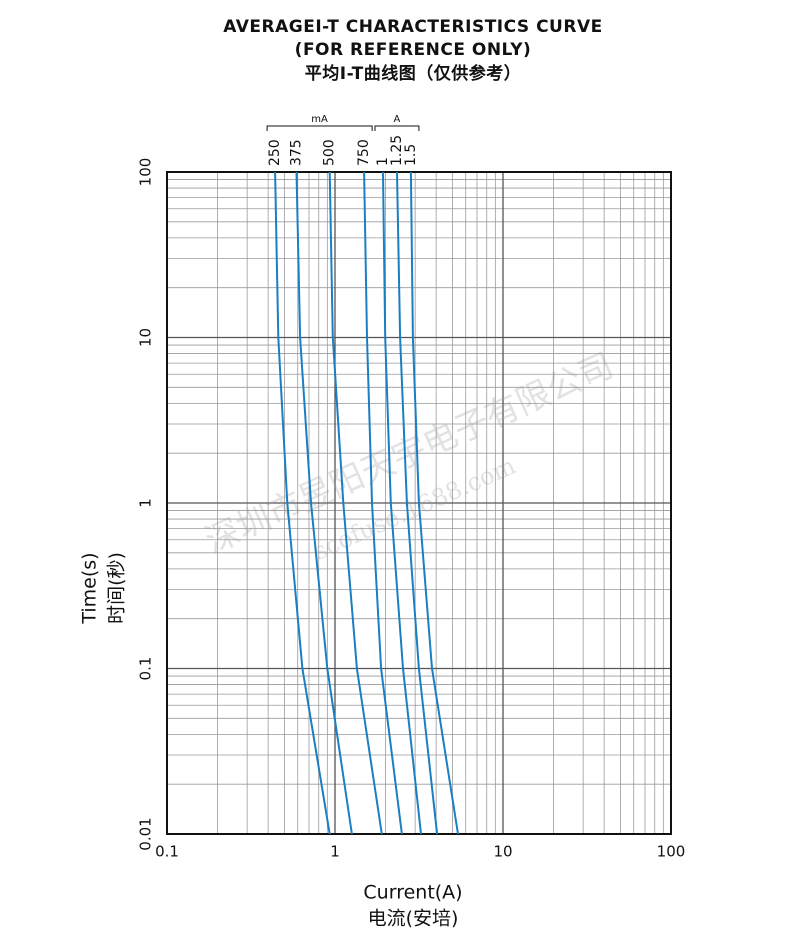 The width and height of the screenshot is (800, 952). Describe the element at coordinates (397, 119) in the screenshot. I see `group-label: A` at that location.